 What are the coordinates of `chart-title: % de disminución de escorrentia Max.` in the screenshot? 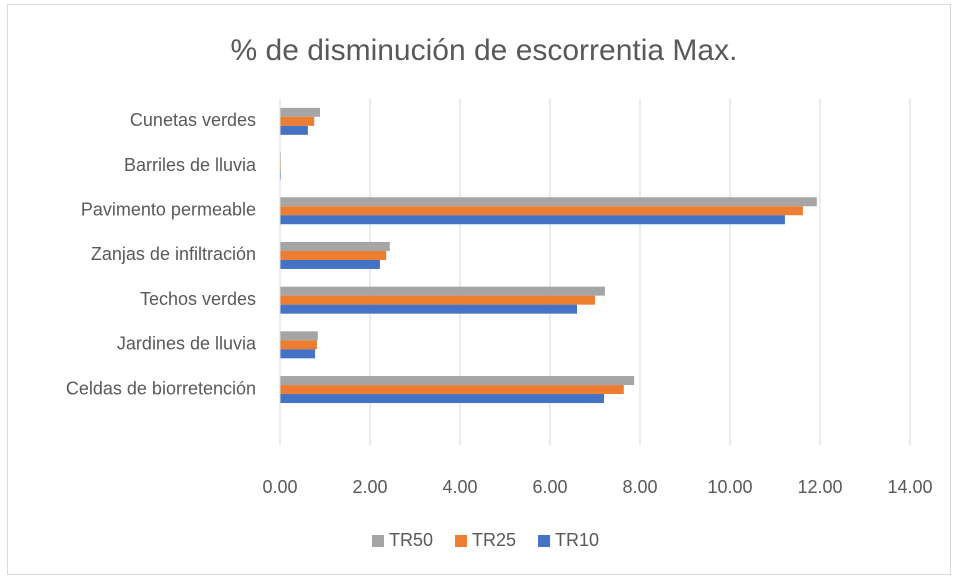 It's located at (484, 50).